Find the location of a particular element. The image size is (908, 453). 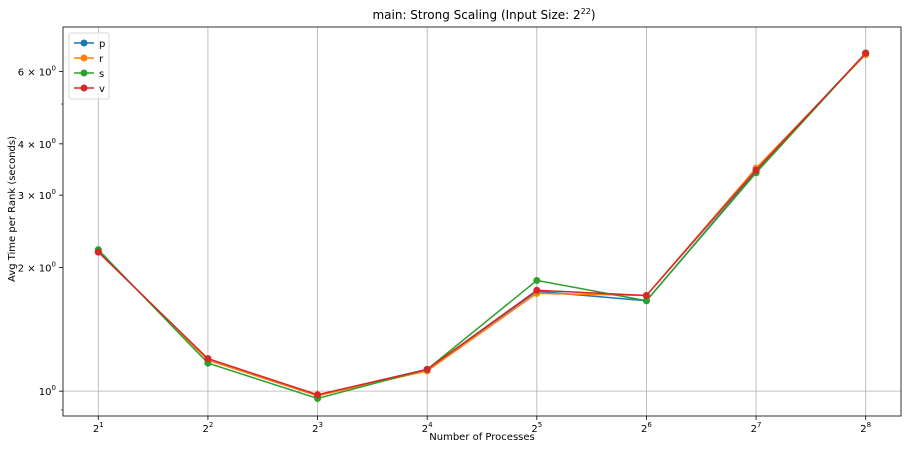

x-tick-label-1: 22 is located at coordinates (208, 428).